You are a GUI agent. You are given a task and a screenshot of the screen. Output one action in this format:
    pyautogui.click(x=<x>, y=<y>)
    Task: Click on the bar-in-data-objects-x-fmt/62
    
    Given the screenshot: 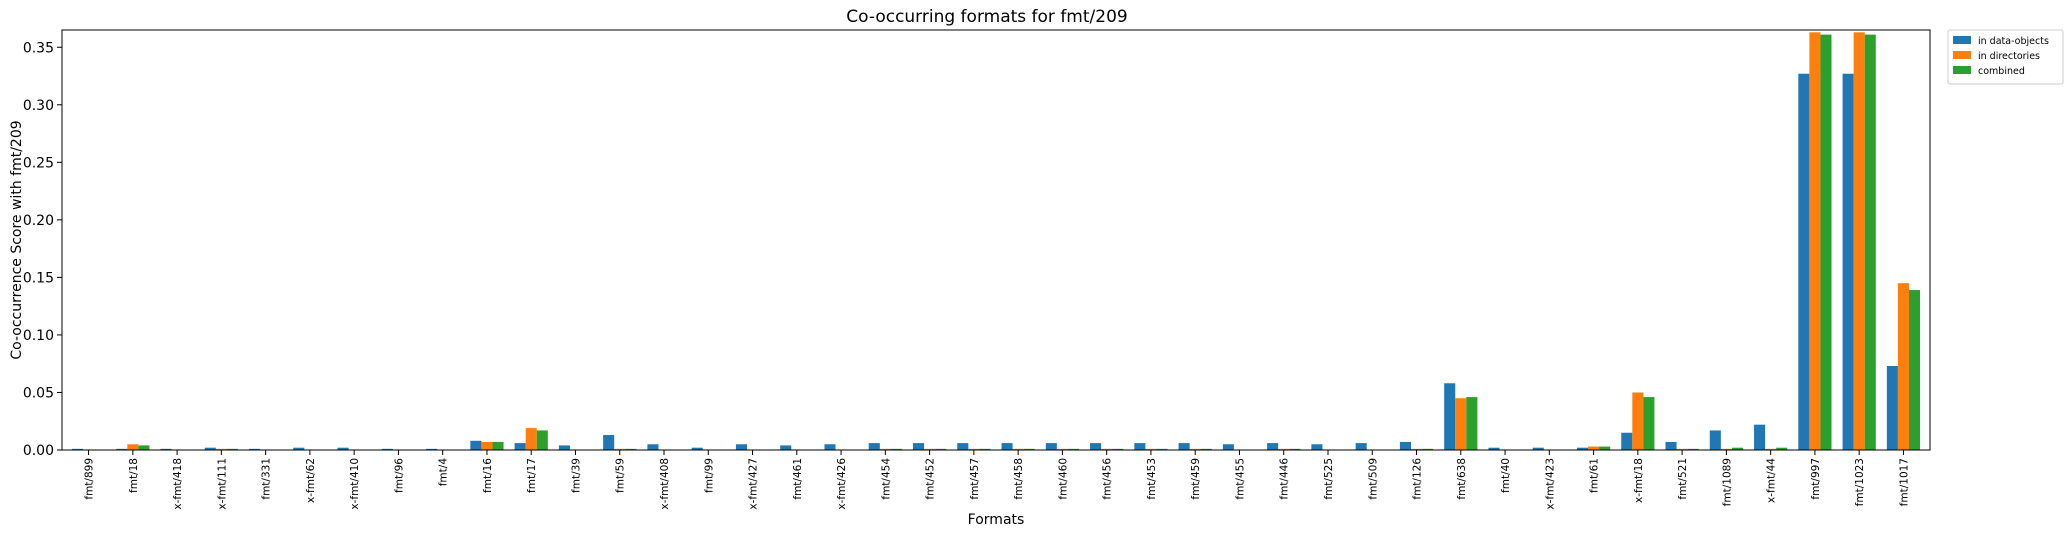 What is the action you would take?
    pyautogui.click(x=299, y=448)
    